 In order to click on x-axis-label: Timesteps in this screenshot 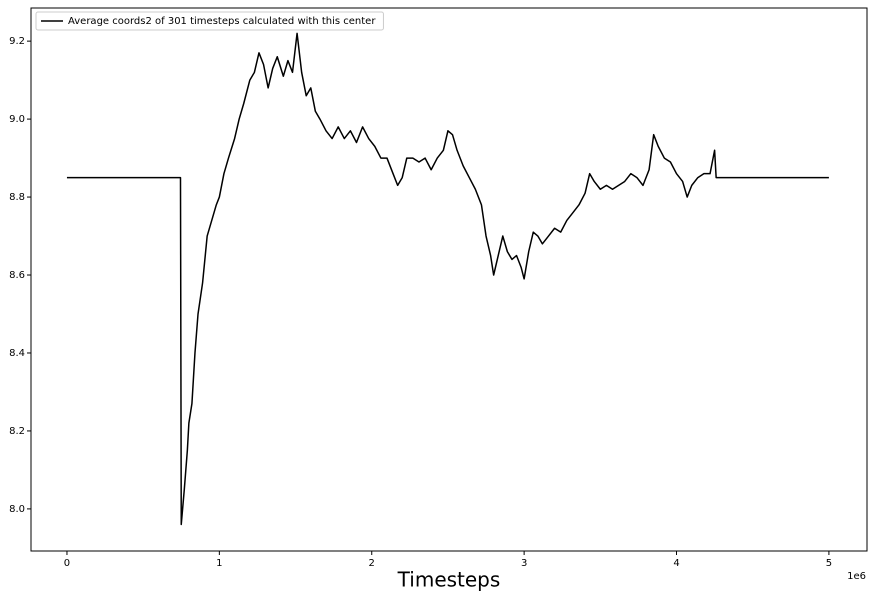, I will do `click(449, 580)`.